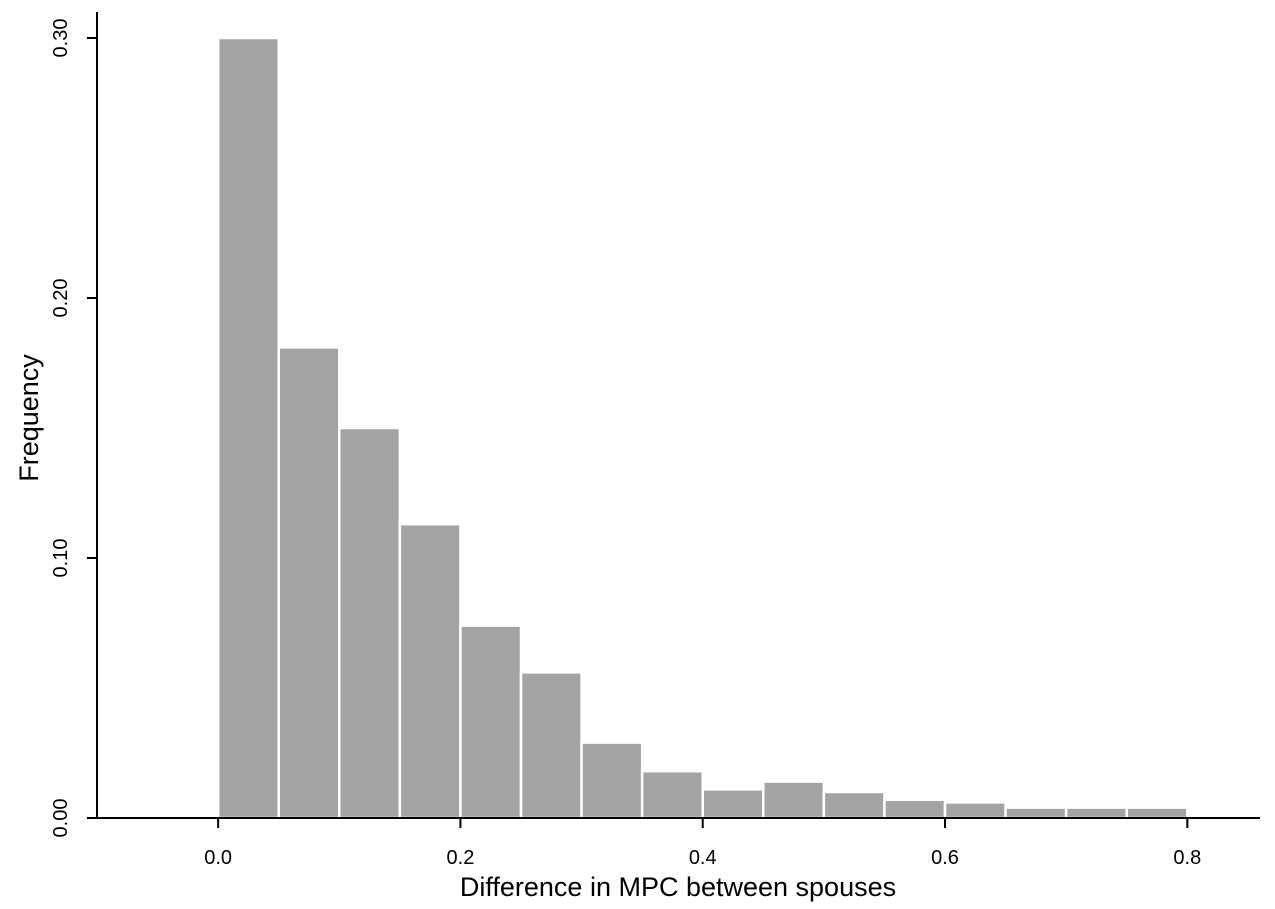 Image resolution: width=1275 pixels, height=909 pixels. What do you see at coordinates (678, 887) in the screenshot?
I see `x-axis-title: Difference in MPC between spouses` at bounding box center [678, 887].